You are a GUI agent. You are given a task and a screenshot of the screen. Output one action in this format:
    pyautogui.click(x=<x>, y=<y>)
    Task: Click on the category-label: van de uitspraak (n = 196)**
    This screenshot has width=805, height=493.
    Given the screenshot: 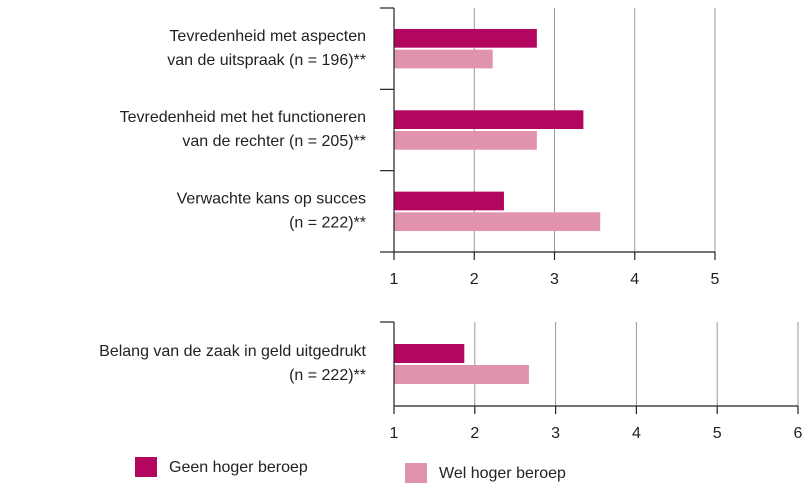 What is the action you would take?
    pyautogui.click(x=266, y=60)
    